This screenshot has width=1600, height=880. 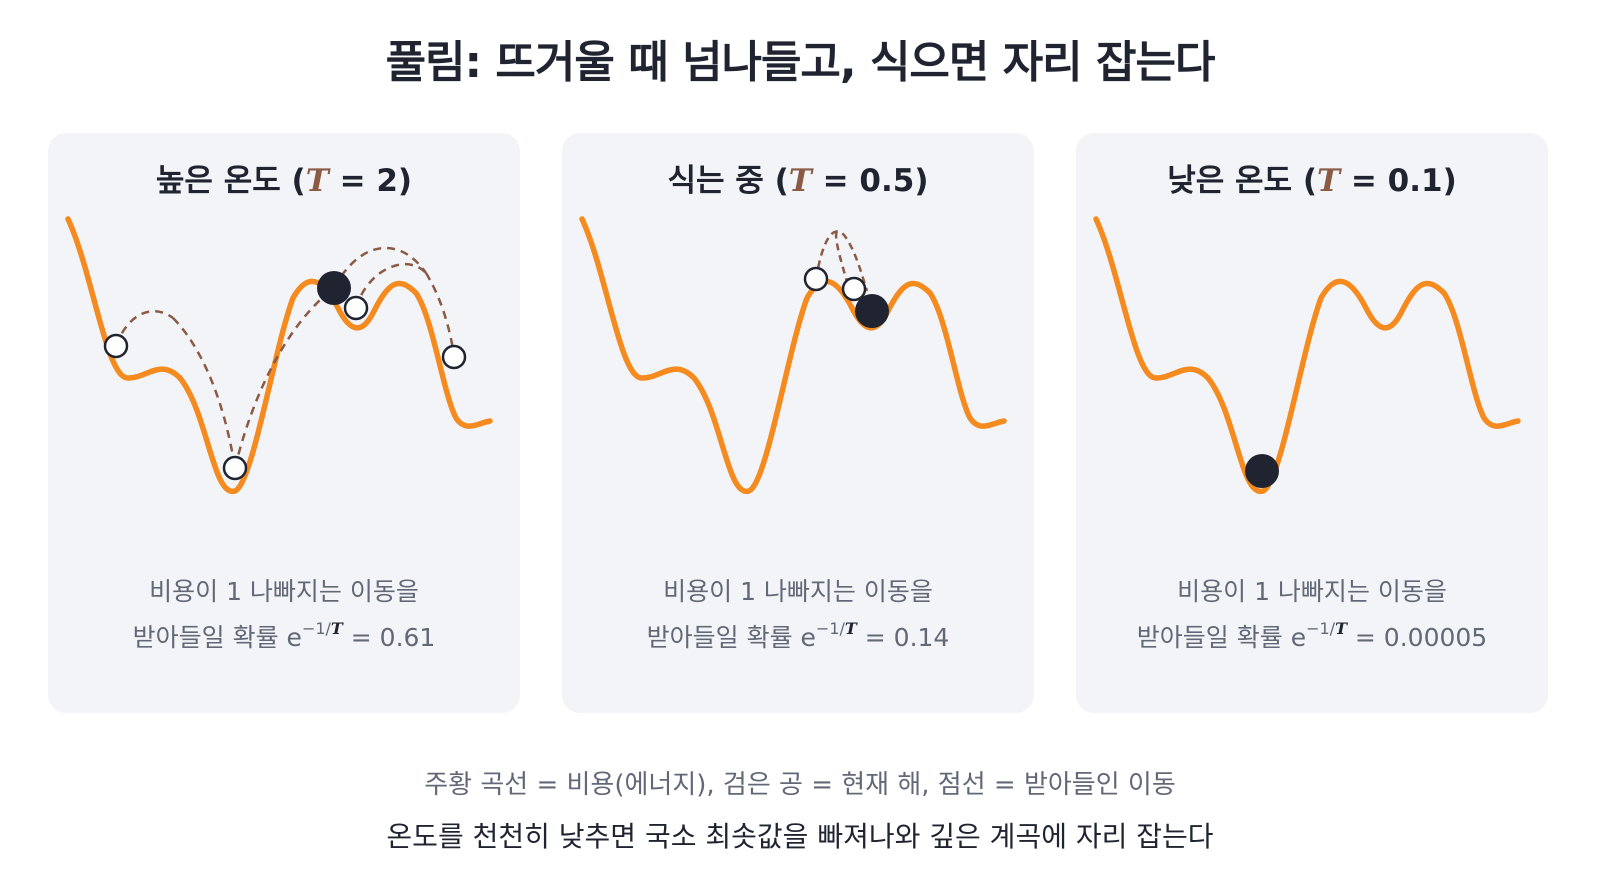 I want to click on panel-title: 낮은 온도 (T = 0.1), so click(x=1312, y=181).